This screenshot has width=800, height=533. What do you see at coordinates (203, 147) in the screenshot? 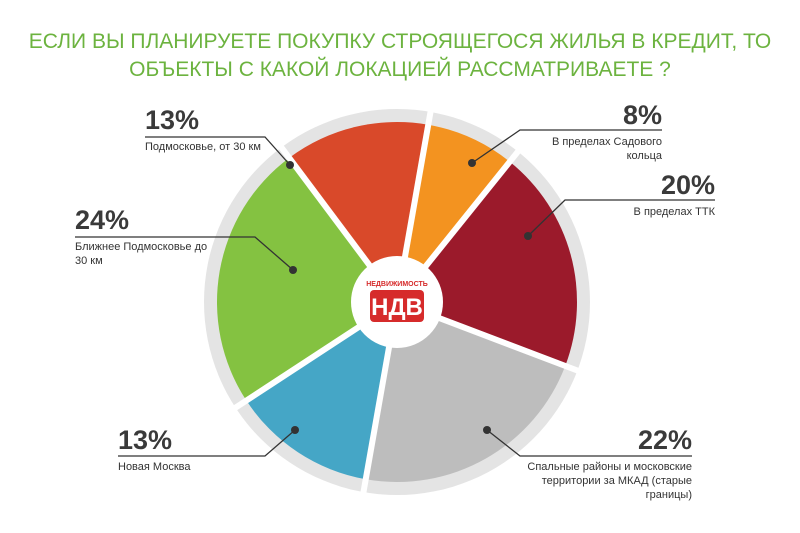
I see `category-label: Подмосковье, от 30 км` at bounding box center [203, 147].